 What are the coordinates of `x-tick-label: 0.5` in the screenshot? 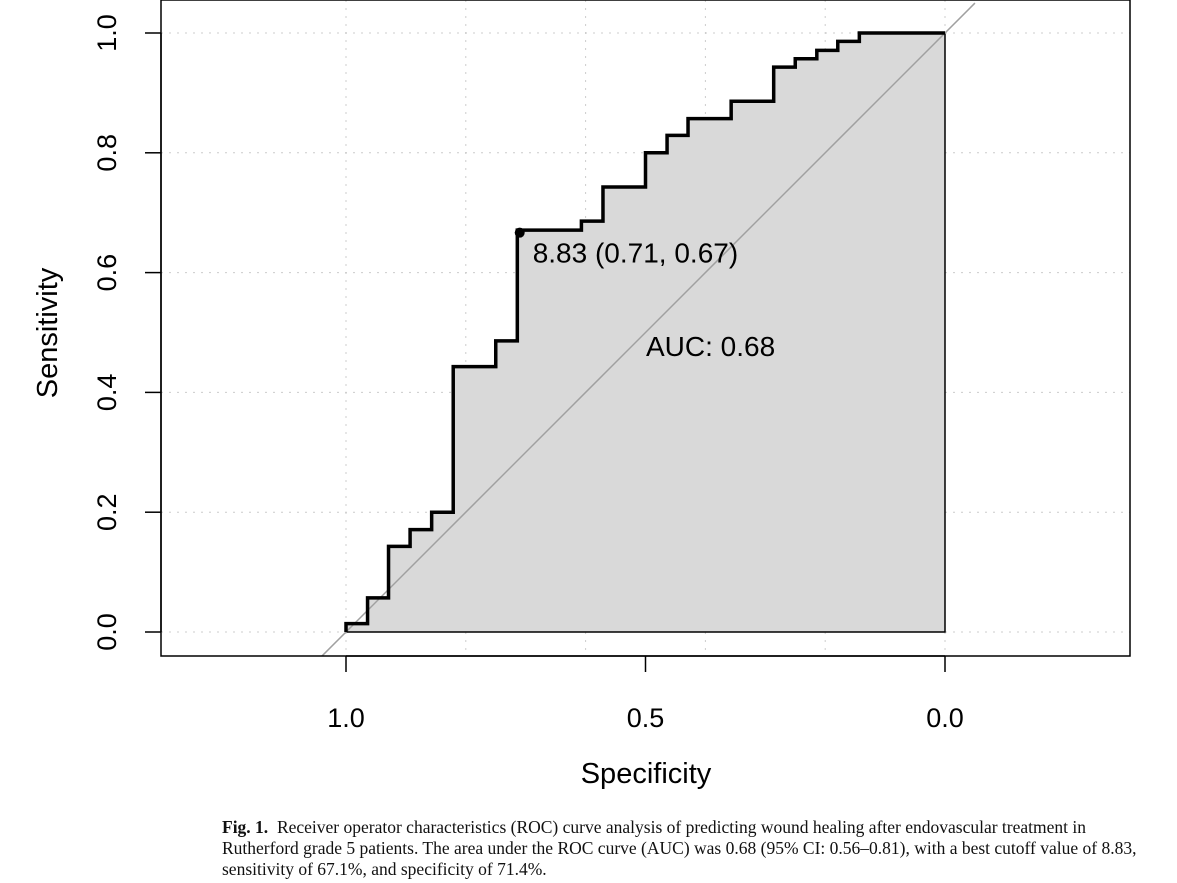 It's located at (646, 718).